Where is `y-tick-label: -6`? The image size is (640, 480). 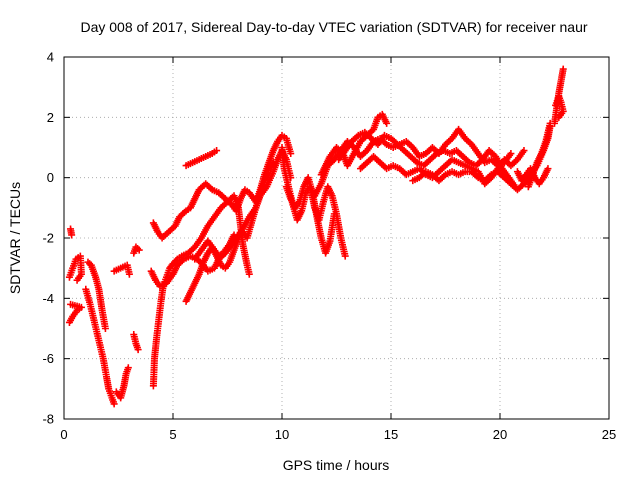 y-tick-label: -6 is located at coordinates (48, 358).